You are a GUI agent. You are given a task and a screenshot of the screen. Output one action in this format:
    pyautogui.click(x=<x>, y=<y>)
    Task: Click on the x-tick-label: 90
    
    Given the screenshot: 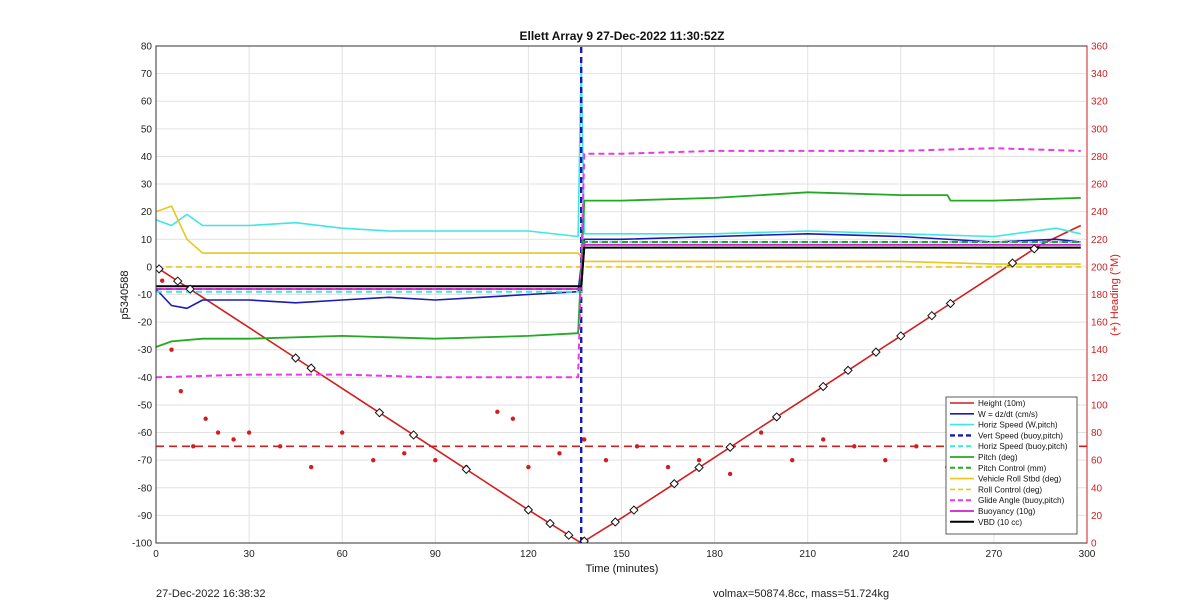 What is the action you would take?
    pyautogui.click(x=436, y=554)
    